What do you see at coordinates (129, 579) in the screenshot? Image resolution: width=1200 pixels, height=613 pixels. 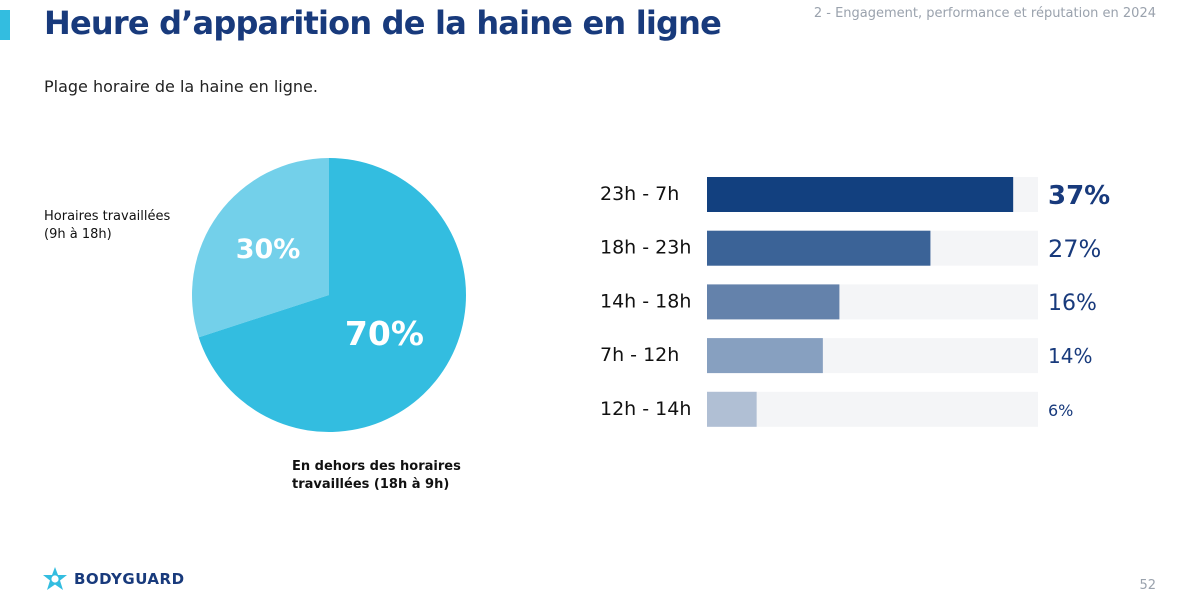 I see `logo-text: BODYGUARD` at bounding box center [129, 579].